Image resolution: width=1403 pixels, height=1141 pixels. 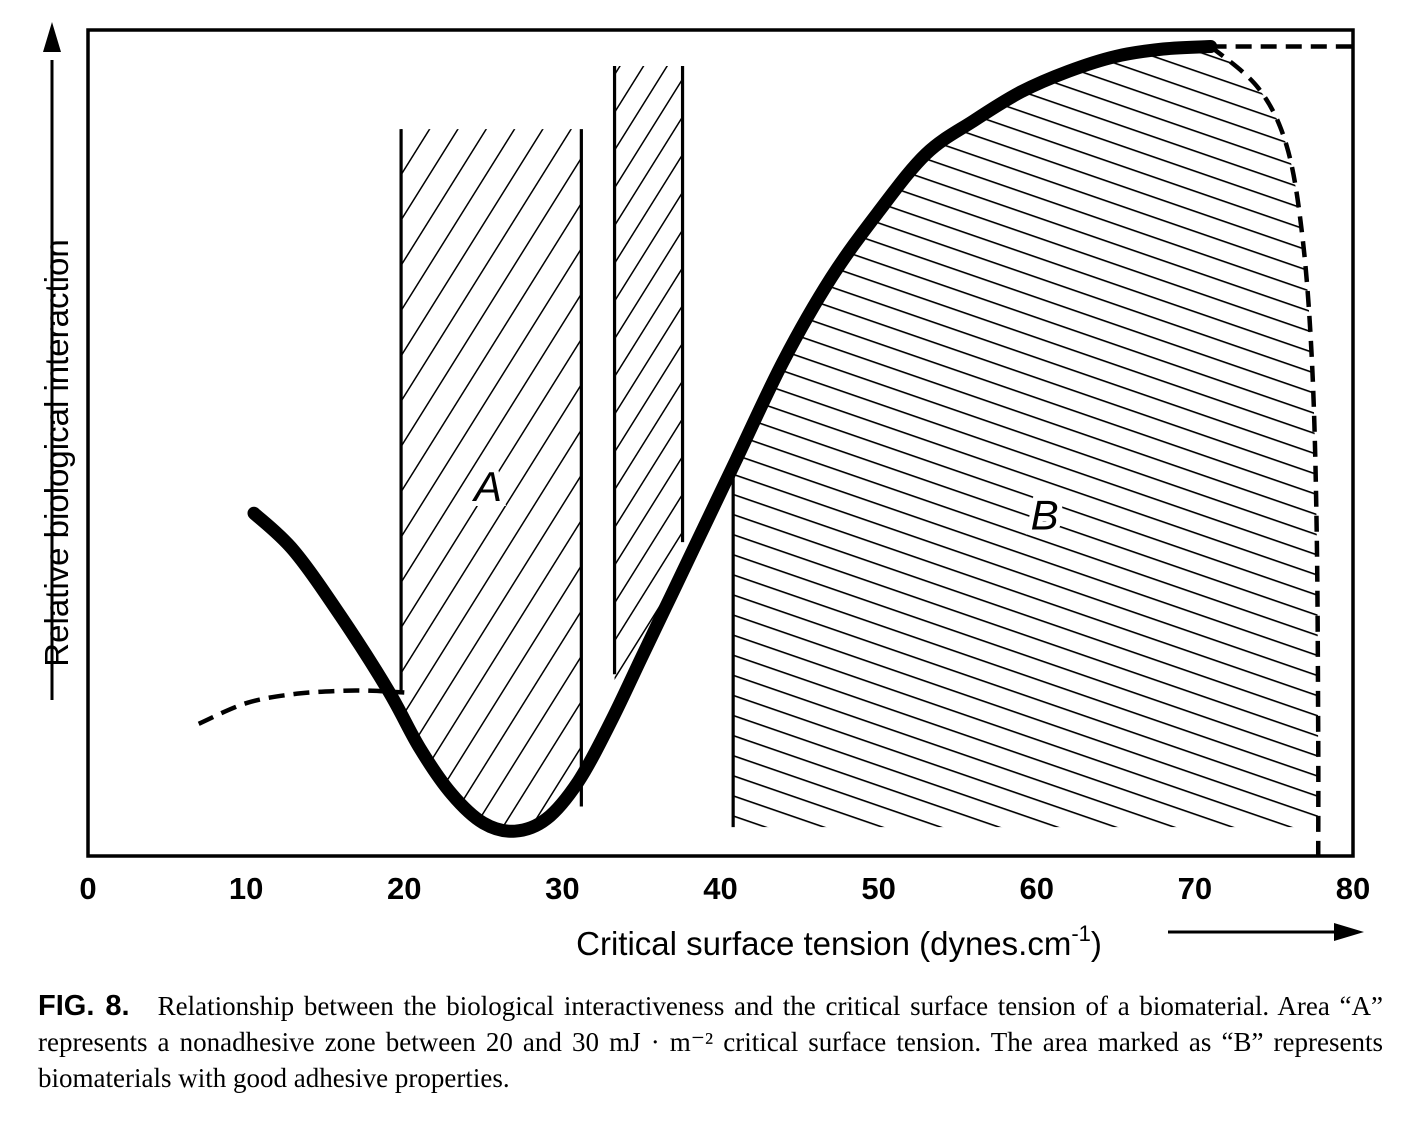 What do you see at coordinates (56, 452) in the screenshot?
I see `y-axis-label: Relative biological interaction` at bounding box center [56, 452].